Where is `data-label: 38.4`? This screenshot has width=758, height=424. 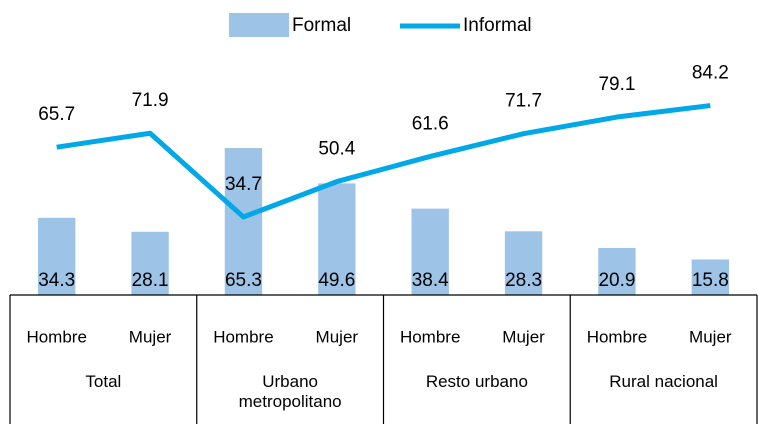 data-label: 38.4 is located at coordinates (430, 280).